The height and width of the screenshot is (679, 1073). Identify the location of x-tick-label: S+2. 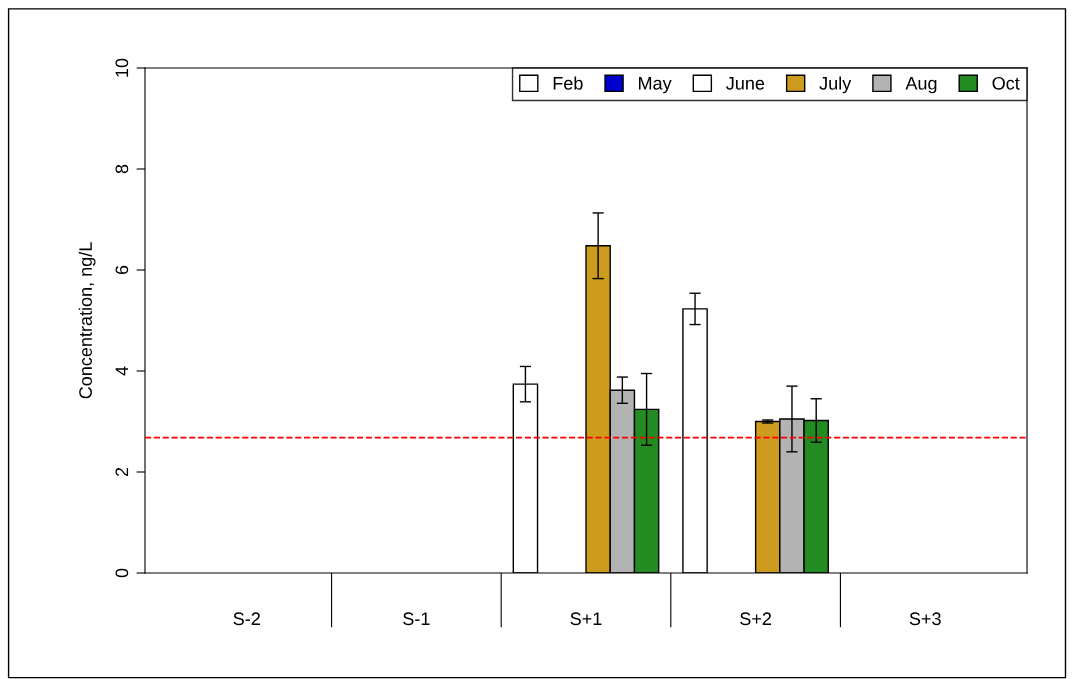
(756, 619).